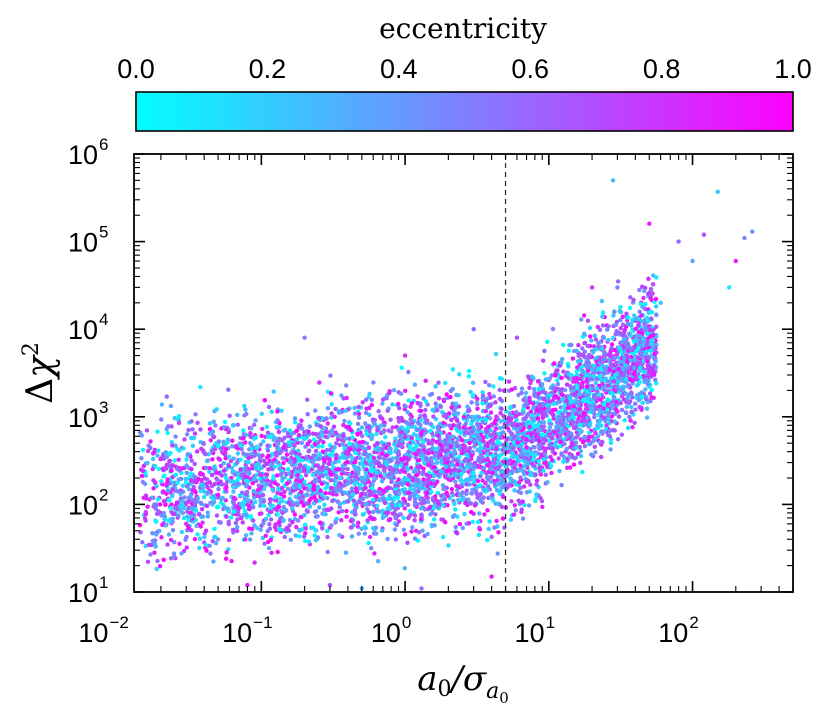 This screenshot has width=831, height=711. I want to click on colorbar-tick-label: 0.2, so click(268, 69).